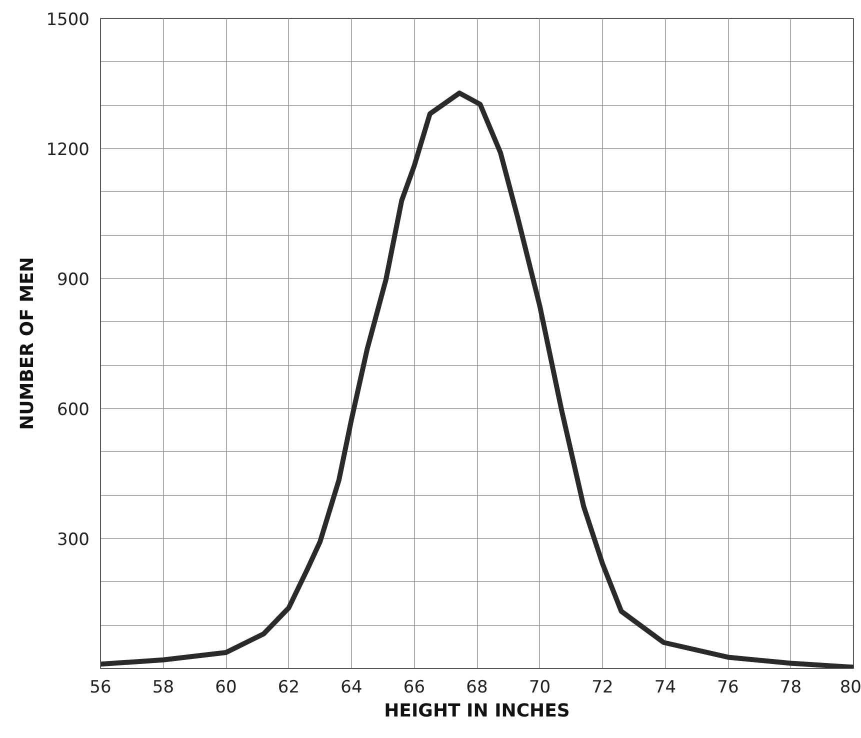 The width and height of the screenshot is (861, 738). What do you see at coordinates (414, 688) in the screenshot?
I see `x-tick-label: 66` at bounding box center [414, 688].